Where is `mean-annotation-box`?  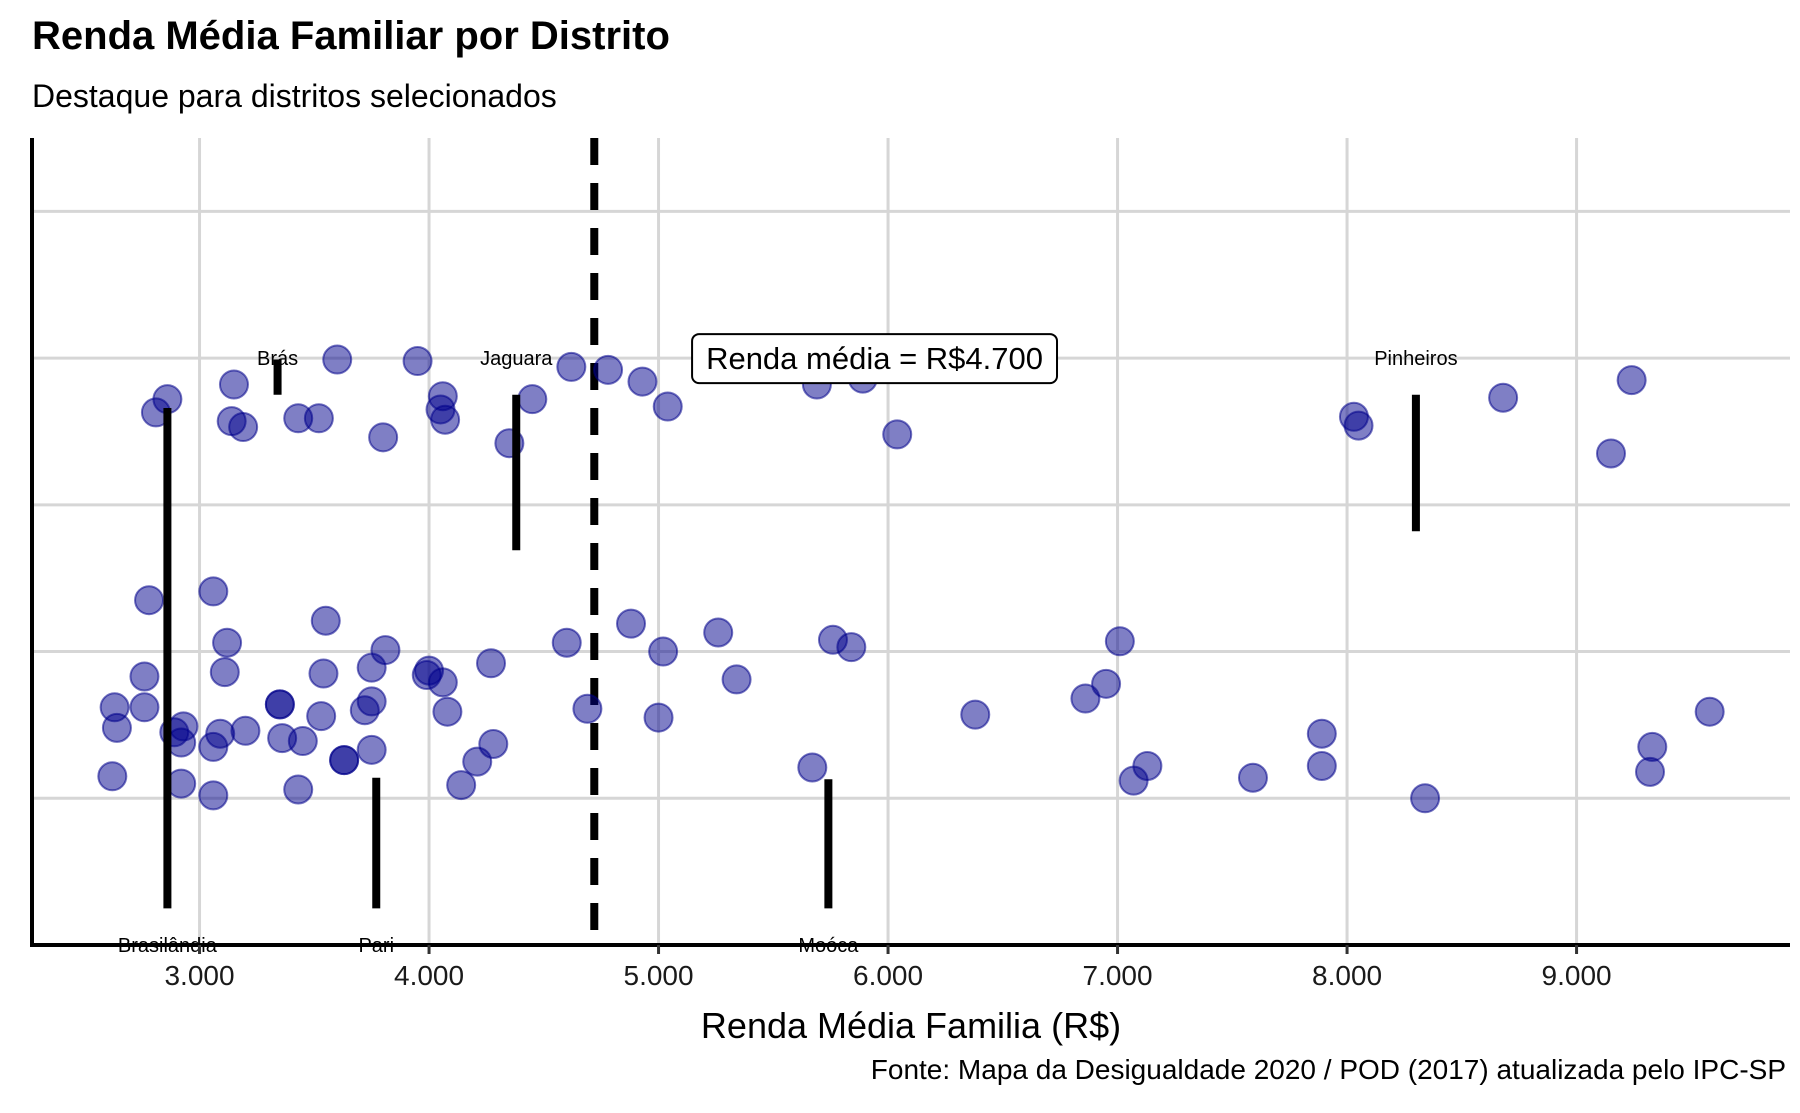
mean-annotation-box is located at coordinates (875, 359).